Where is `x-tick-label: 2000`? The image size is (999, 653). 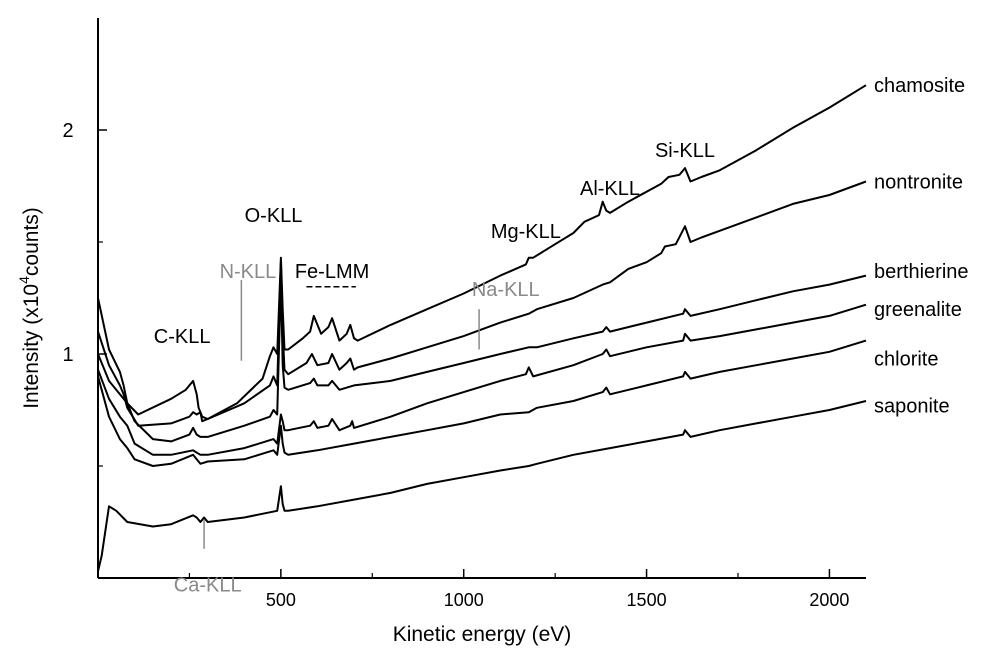 x-tick-label: 2000 is located at coordinates (829, 600).